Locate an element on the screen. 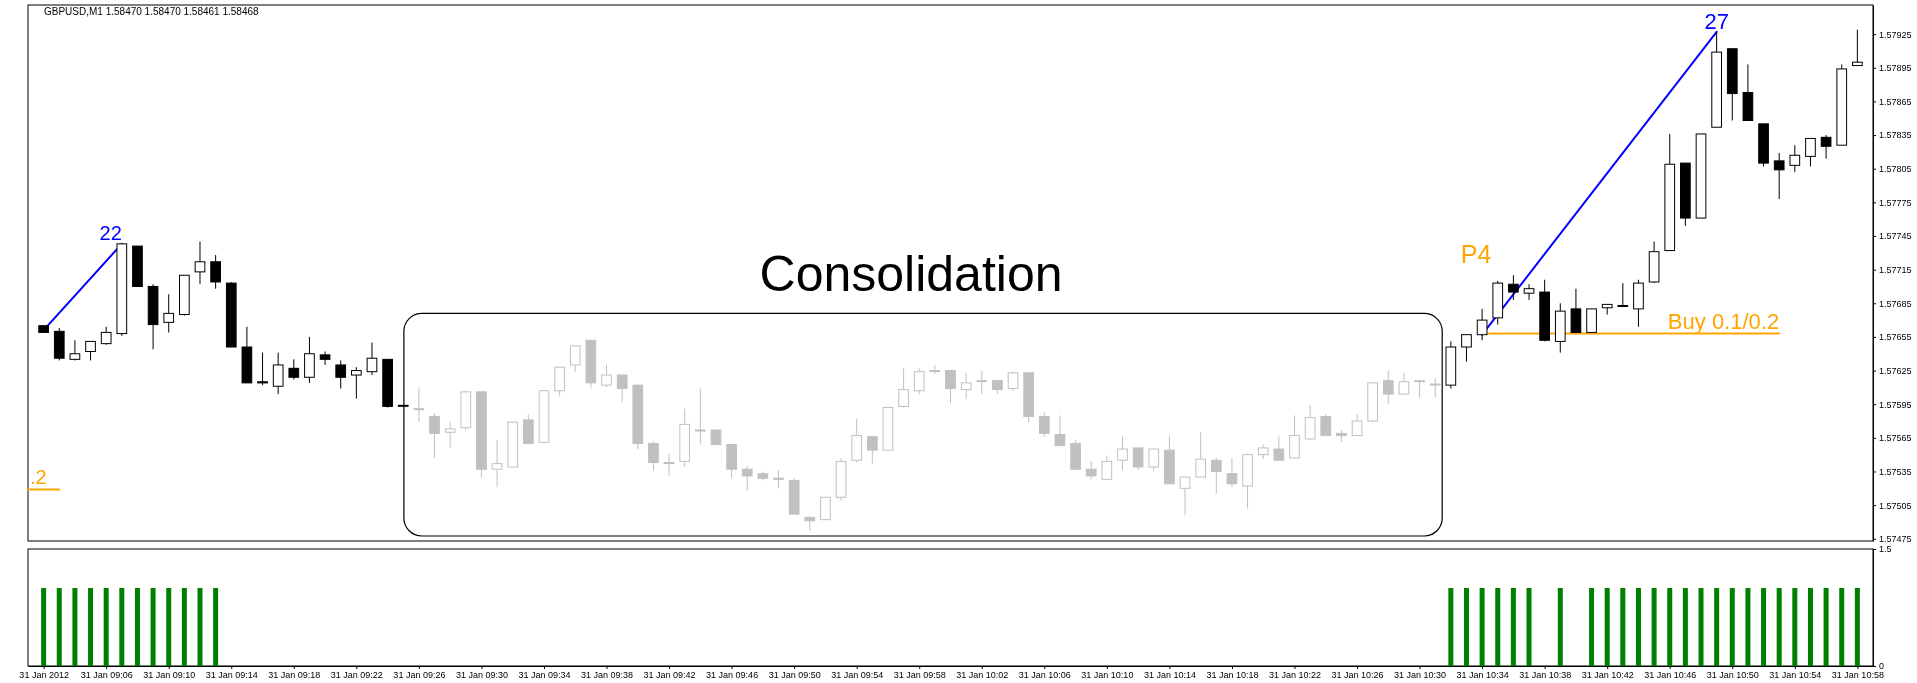  y-tick-label: 1.57835 is located at coordinates (1895, 135).